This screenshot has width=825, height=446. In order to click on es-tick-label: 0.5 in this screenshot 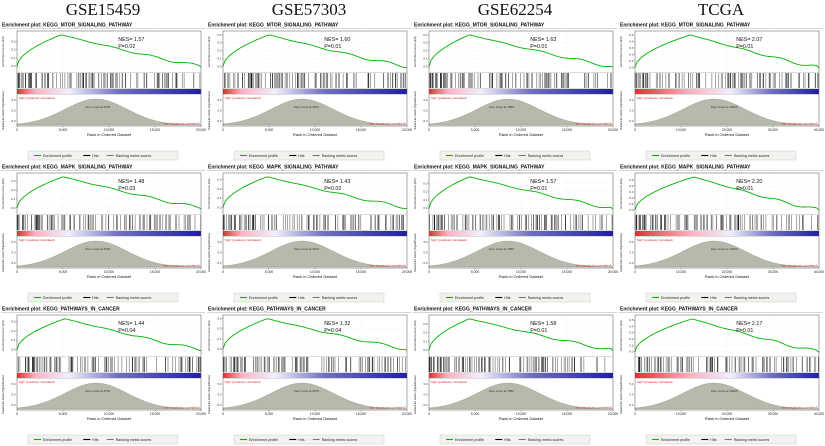, I will do `click(631, 180)`.